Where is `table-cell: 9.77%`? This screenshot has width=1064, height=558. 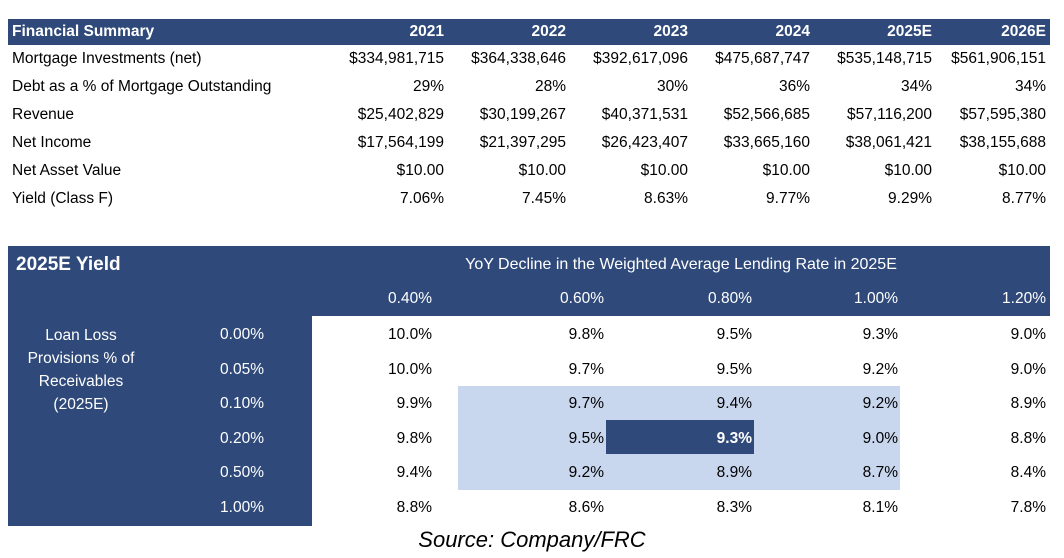 table-cell: 9.77% is located at coordinates (788, 198).